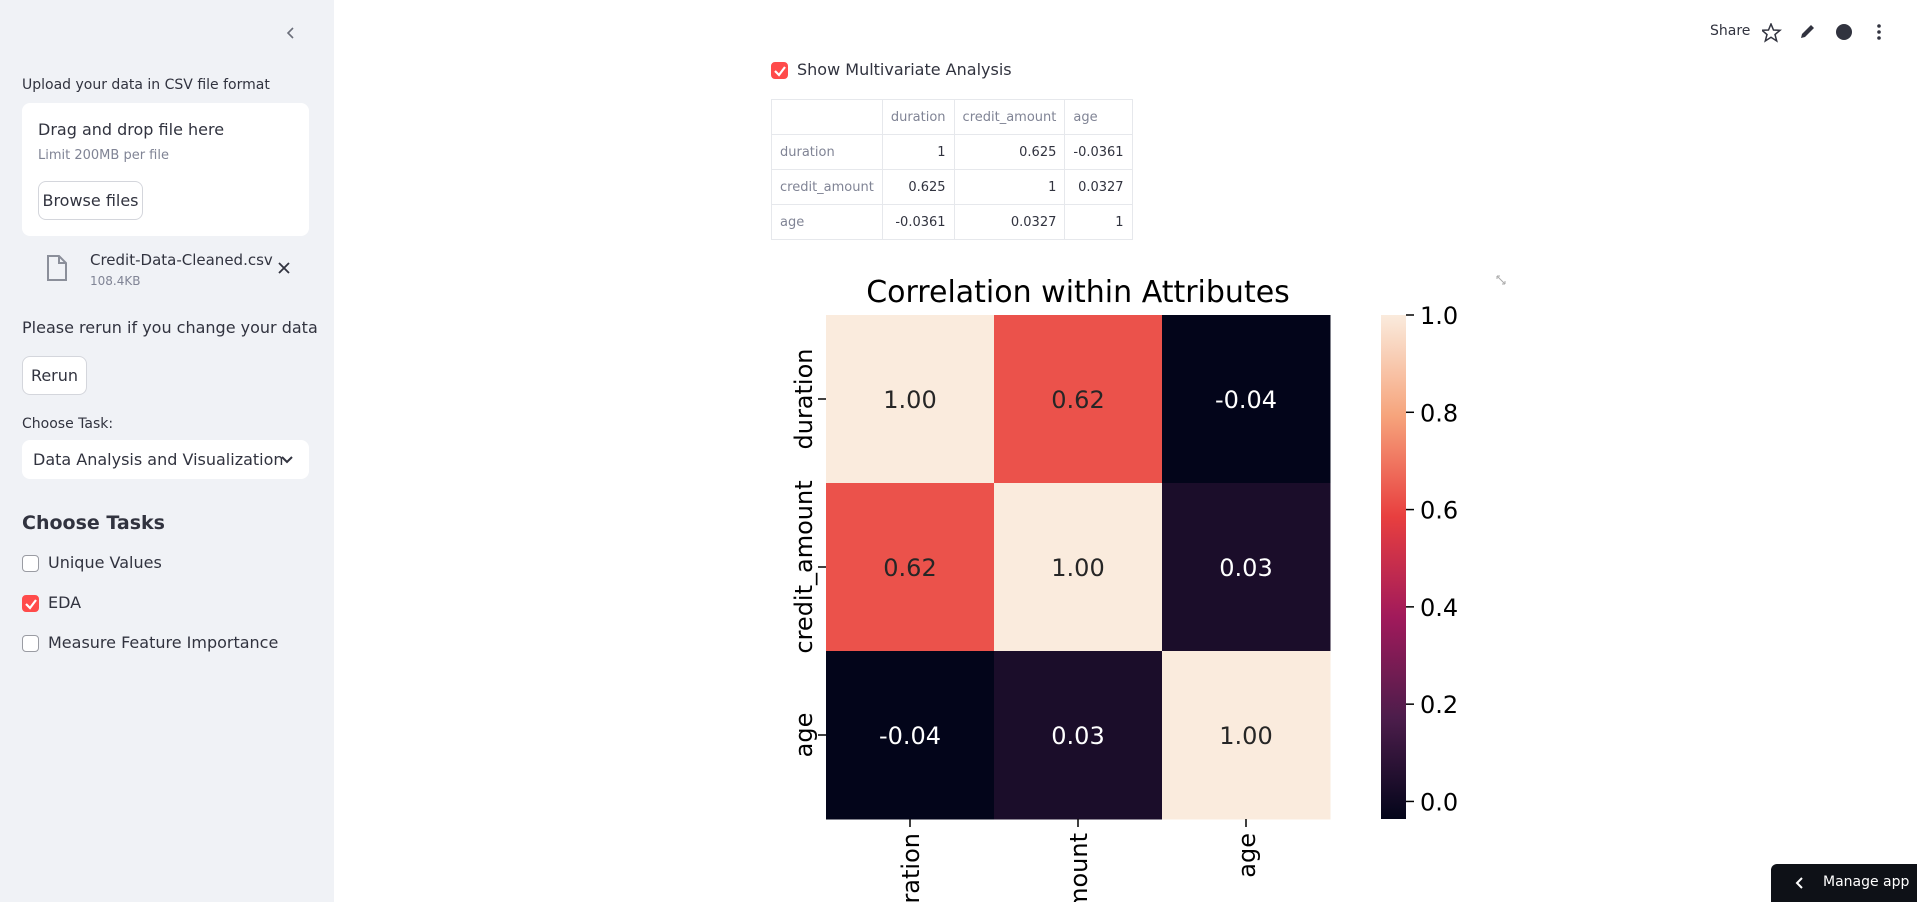 The height and width of the screenshot is (902, 1917). I want to click on task-label: Measure Feature Importance, so click(163, 642).